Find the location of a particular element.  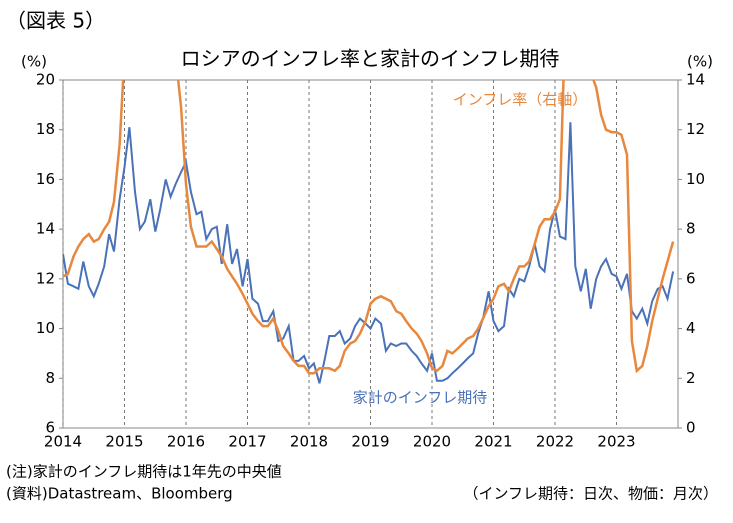

y-tick-label: 16 is located at coordinates (45, 179).